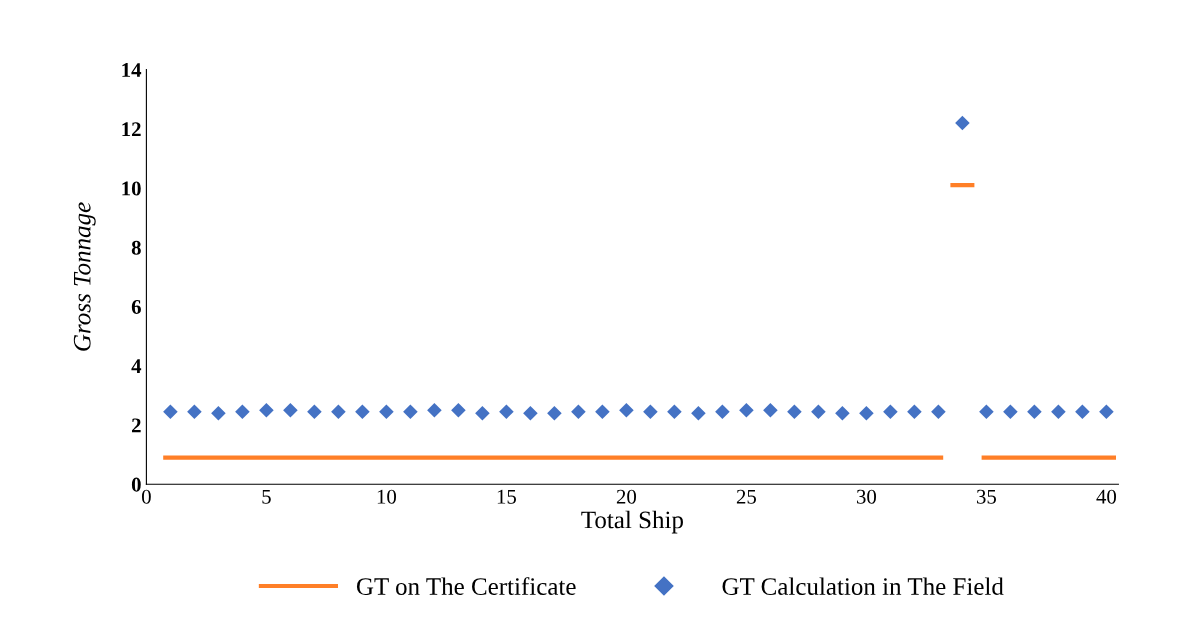 This screenshot has height=633, width=1200. What do you see at coordinates (387, 496) in the screenshot?
I see `x-tick-label: 10` at bounding box center [387, 496].